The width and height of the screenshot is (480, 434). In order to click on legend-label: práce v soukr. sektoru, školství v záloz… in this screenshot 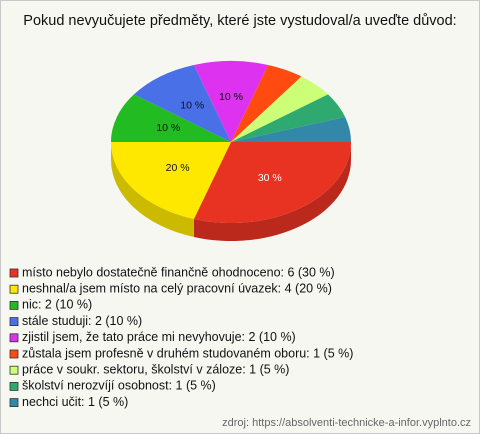, I will do `click(155, 369)`.